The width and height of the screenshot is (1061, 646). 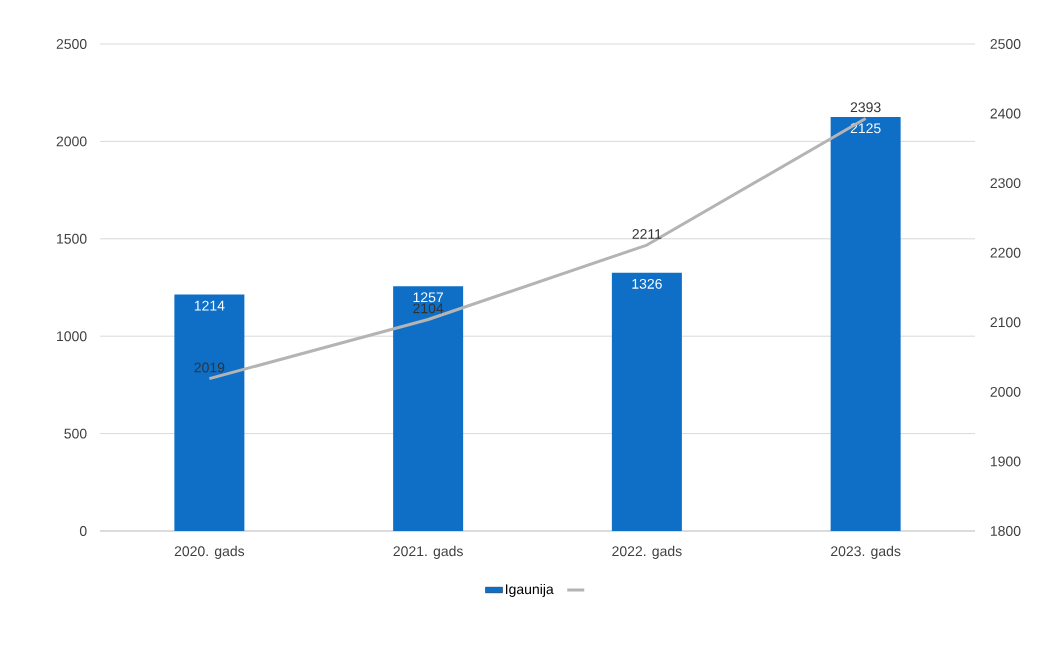 I want to click on y2-tick-label: 2300, so click(x=1005, y=183).